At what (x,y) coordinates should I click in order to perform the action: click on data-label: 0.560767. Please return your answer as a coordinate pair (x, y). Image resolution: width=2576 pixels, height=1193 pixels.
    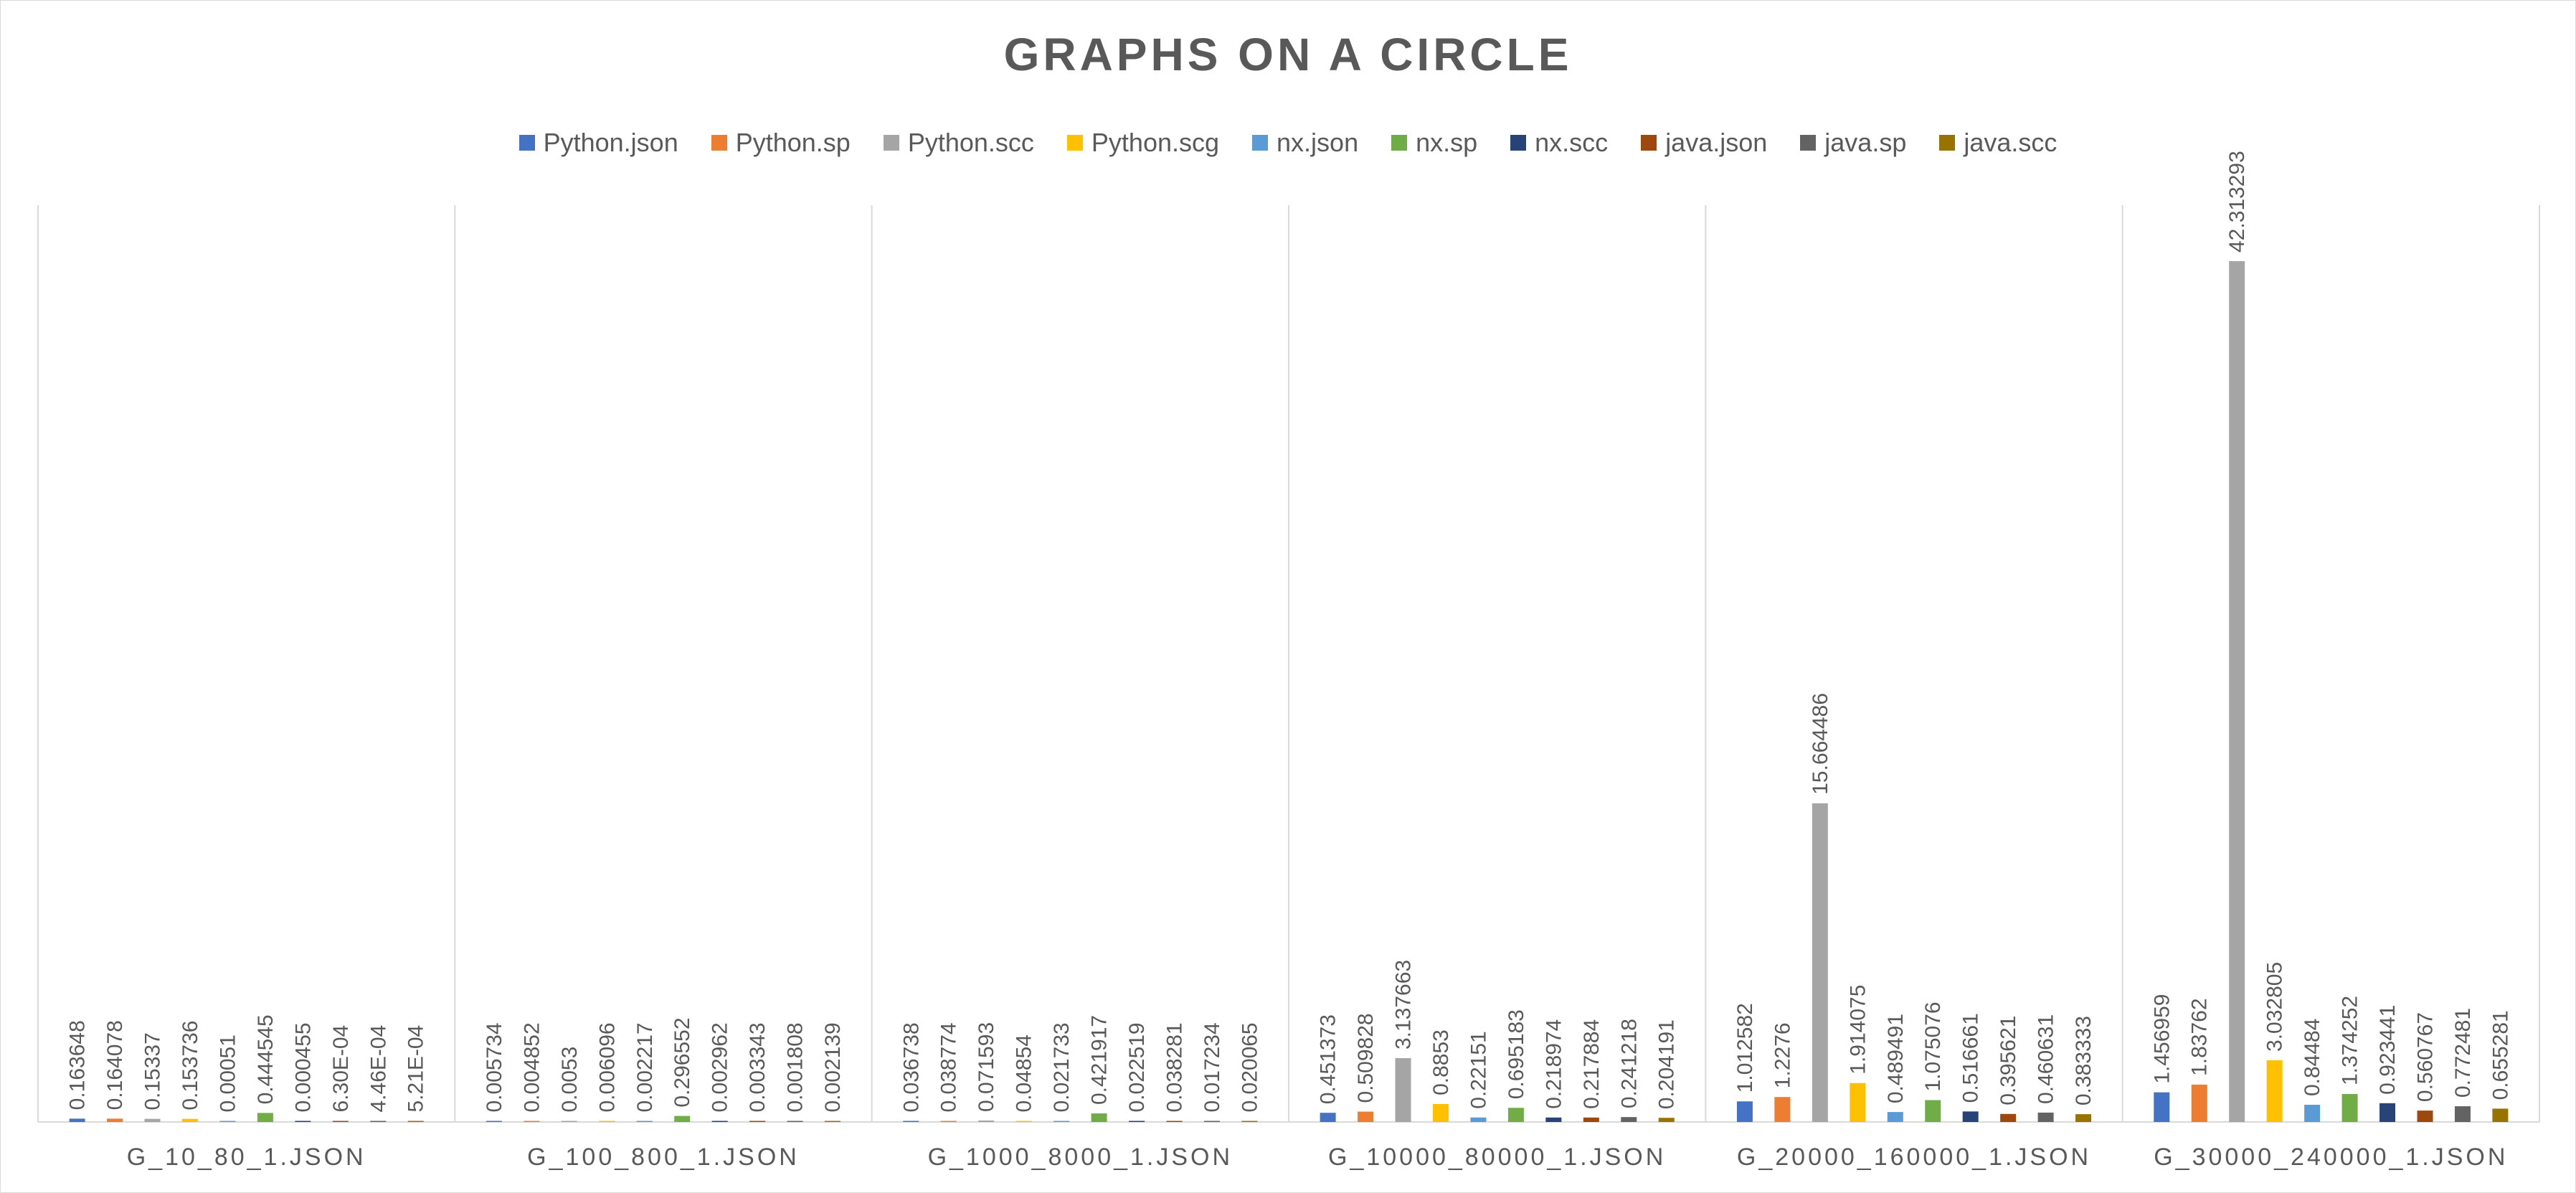
    Looking at the image, I should click on (2425, 1057).